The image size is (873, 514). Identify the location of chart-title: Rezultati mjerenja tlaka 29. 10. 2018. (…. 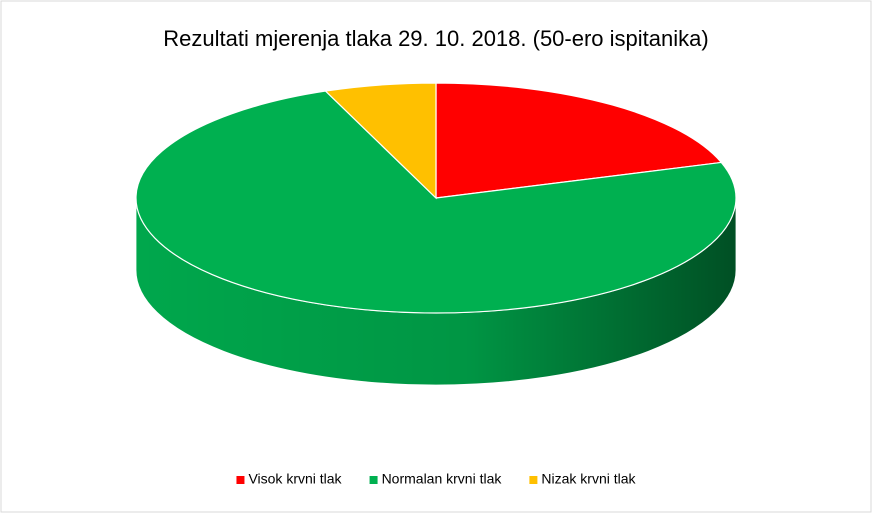
(435, 38).